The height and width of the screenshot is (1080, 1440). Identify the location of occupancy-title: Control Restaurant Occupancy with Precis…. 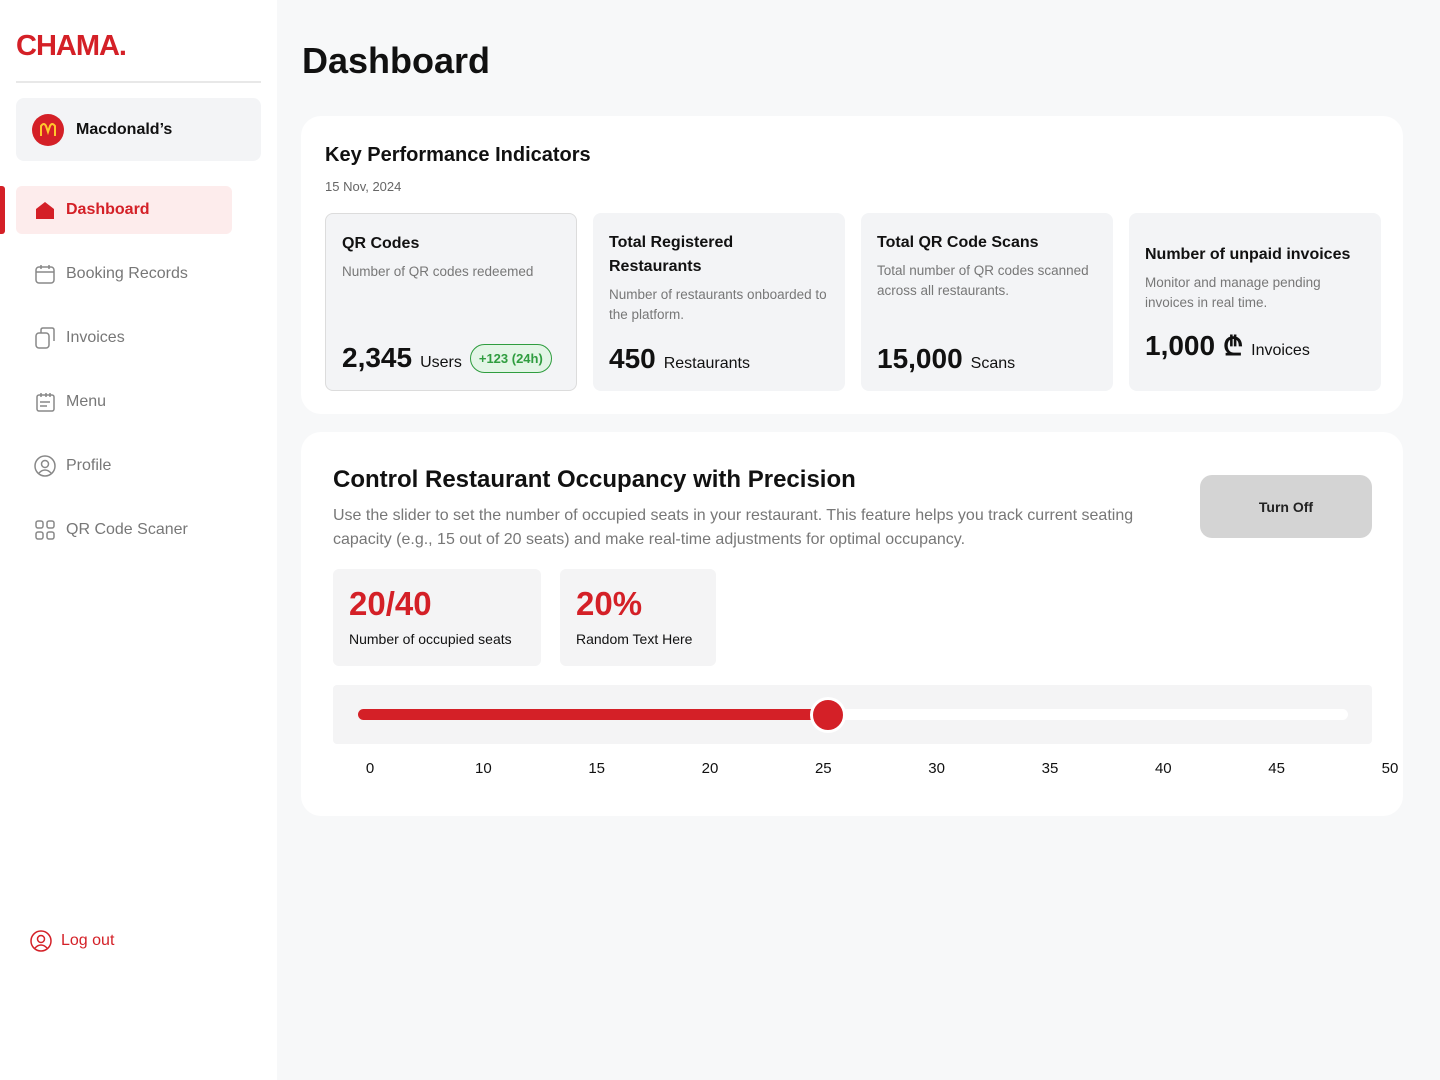
(594, 479).